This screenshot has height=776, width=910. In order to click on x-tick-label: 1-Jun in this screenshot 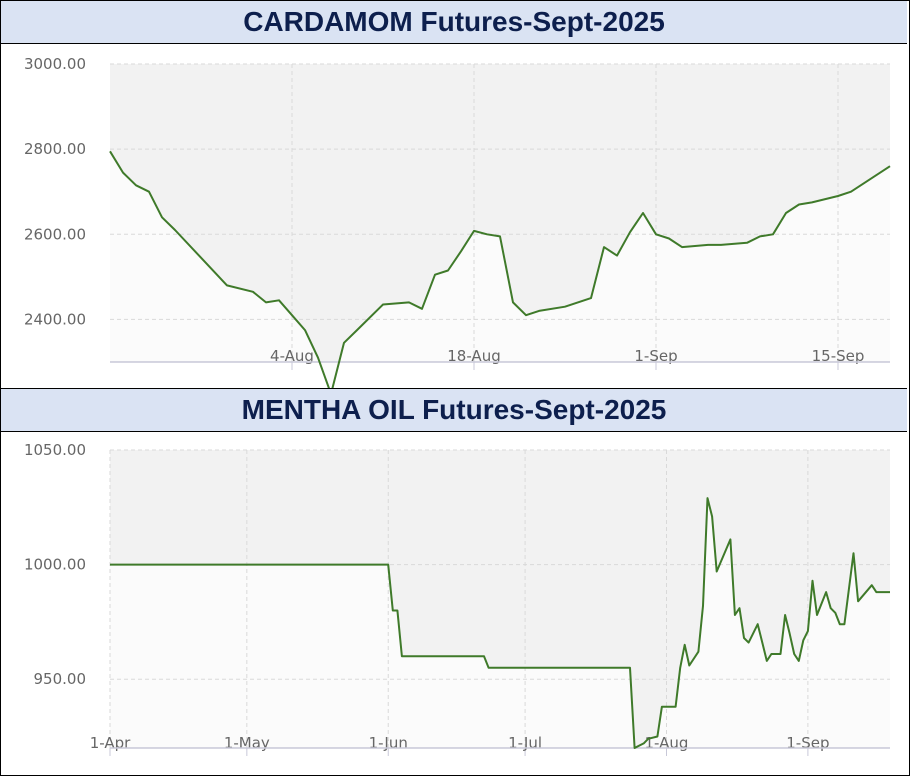, I will do `click(388, 743)`.